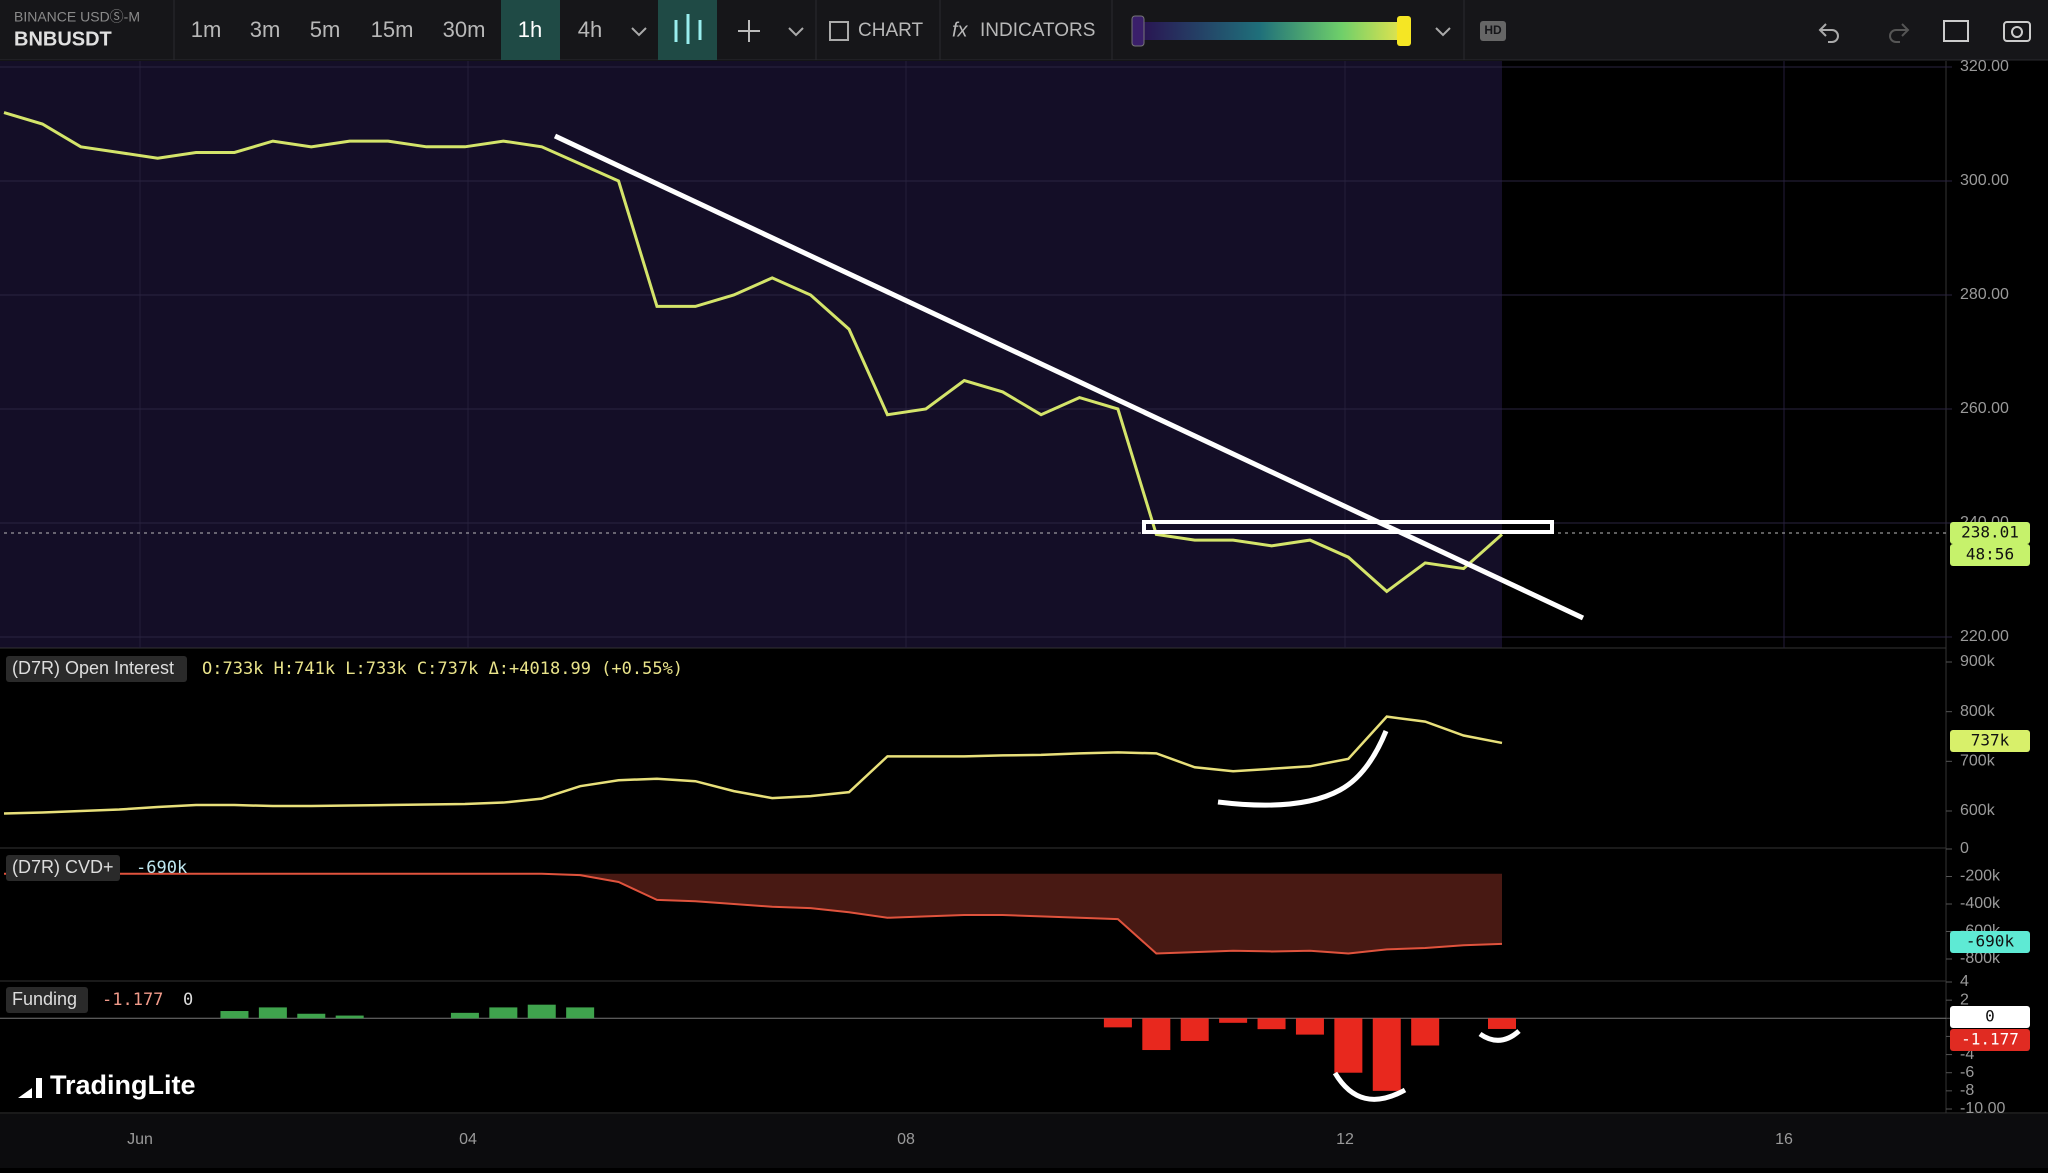  I want to click on interval-button: 4h, so click(590, 29).